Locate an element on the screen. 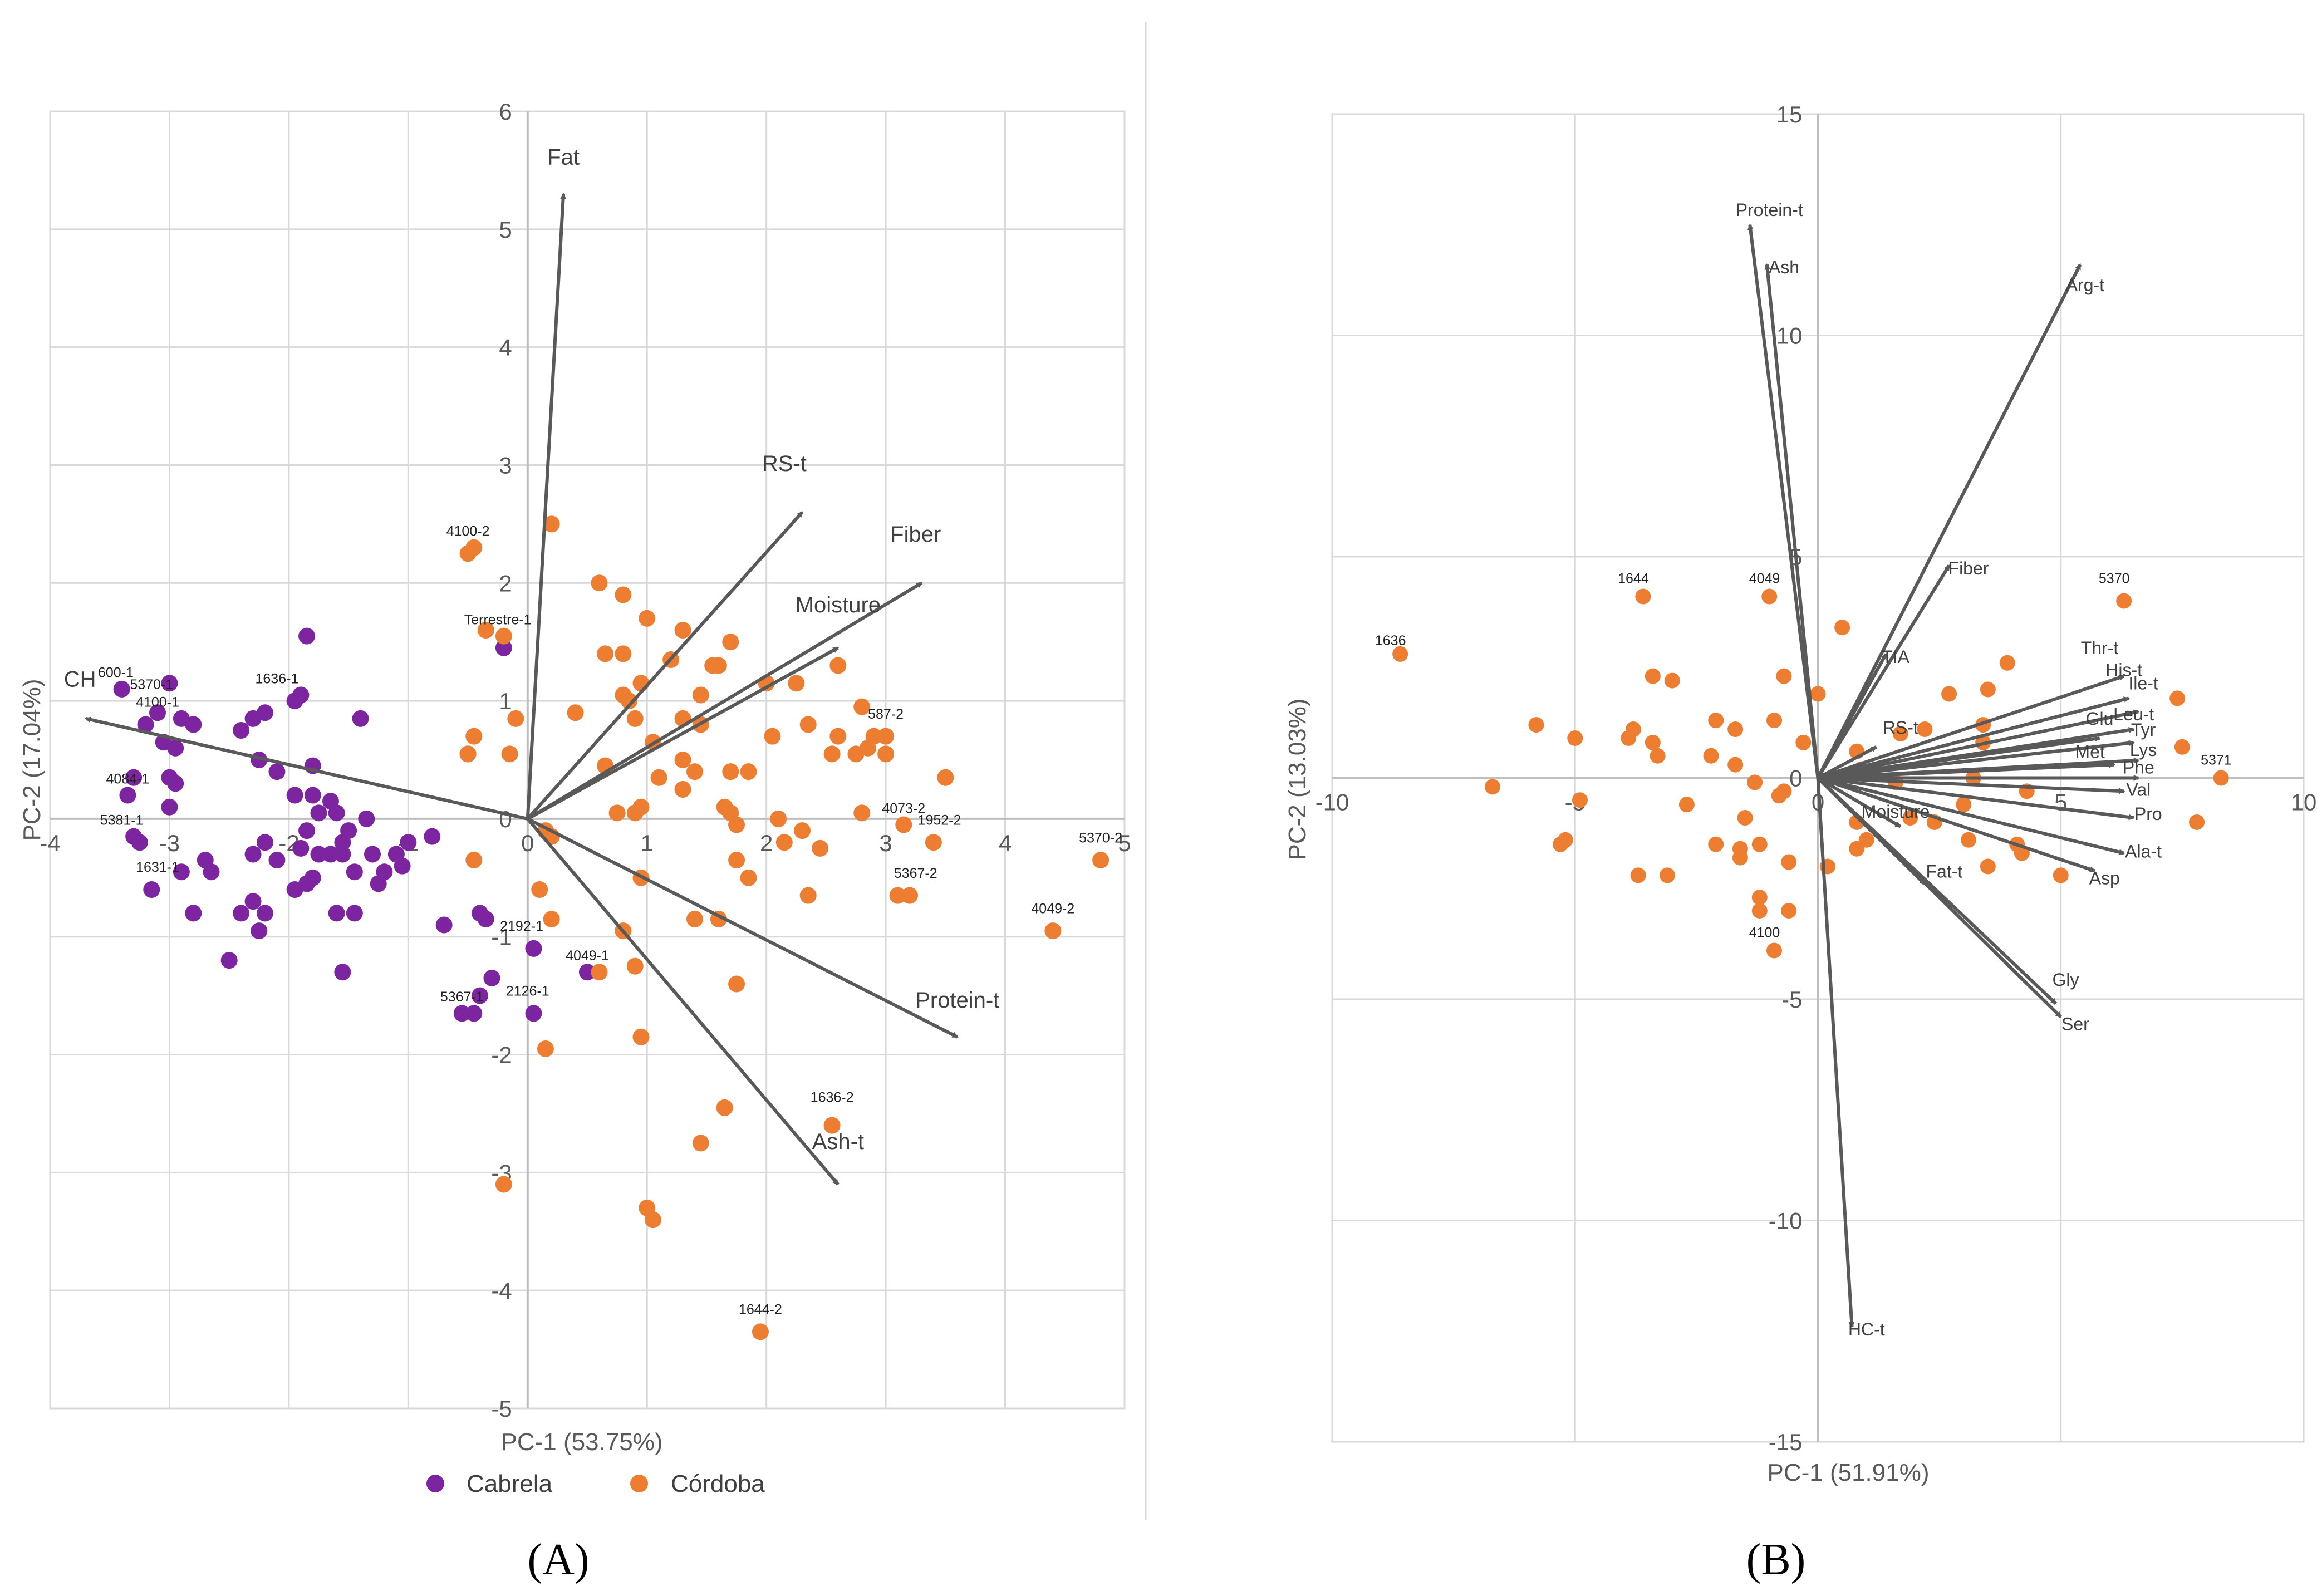 The image size is (2317, 1596). x-tick-label-a: 4 is located at coordinates (1005, 843).